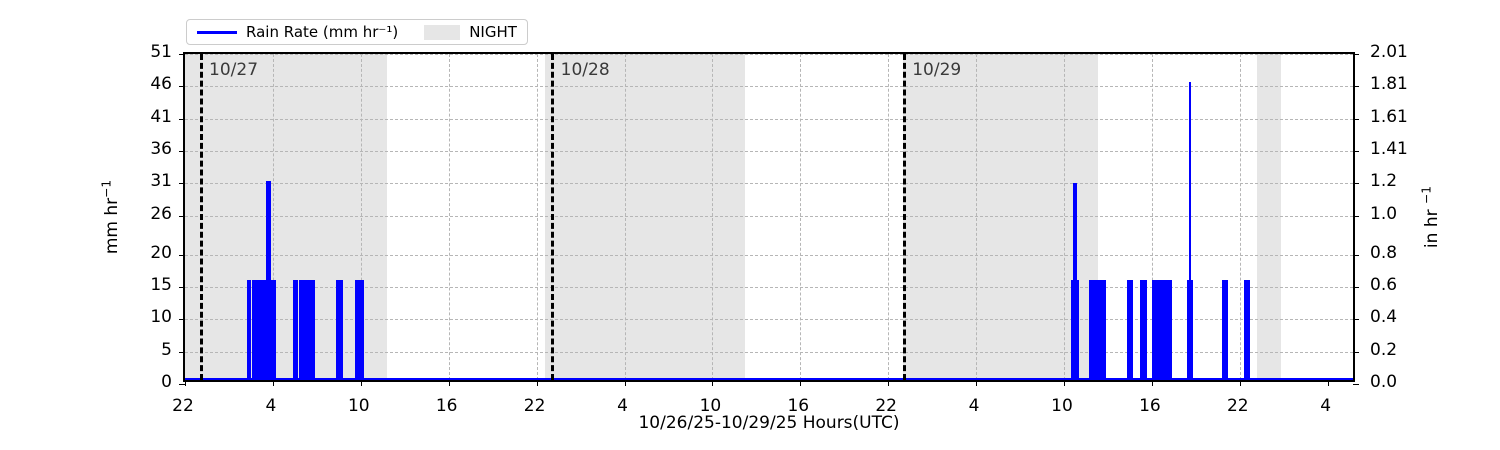  I want to click on y-axis-left-tick-label: 41, so click(161, 116).